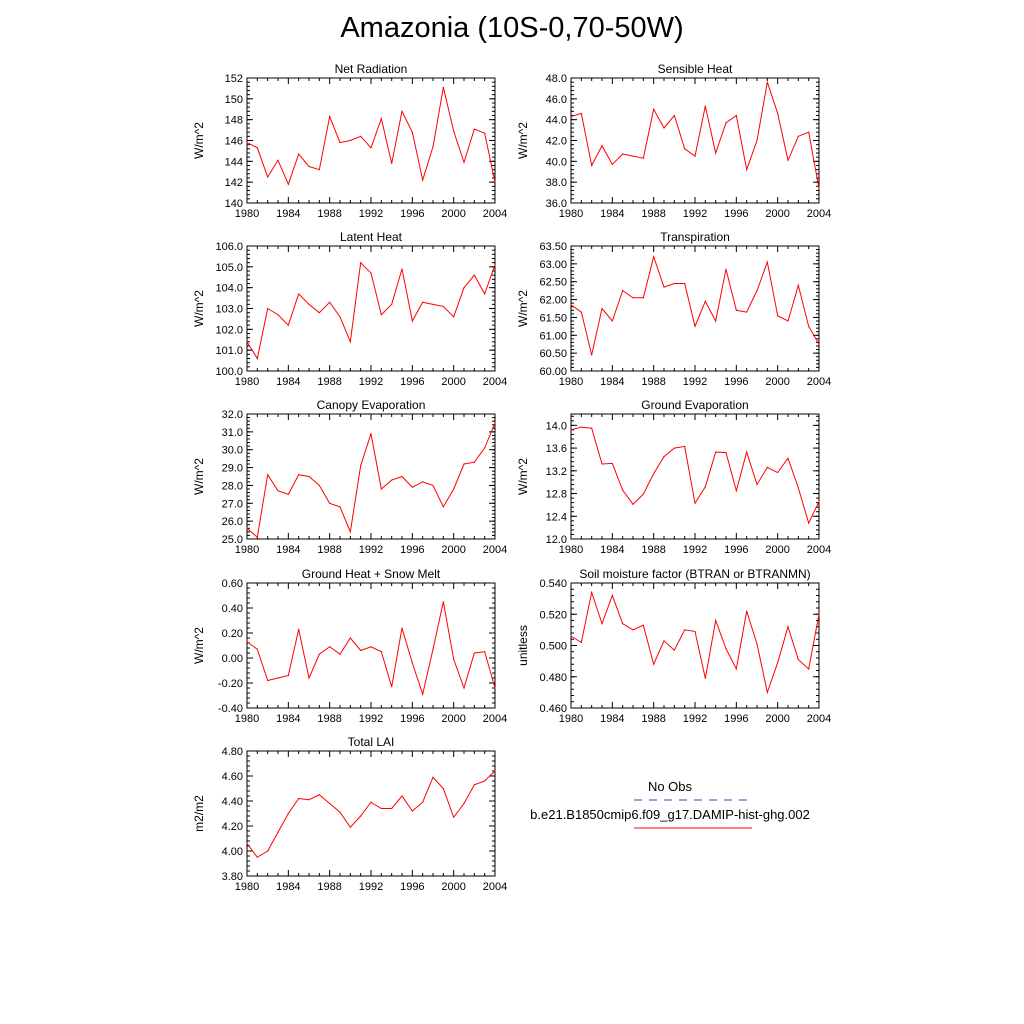  I want to click on y-tick-label: 101.0, so click(229, 351).